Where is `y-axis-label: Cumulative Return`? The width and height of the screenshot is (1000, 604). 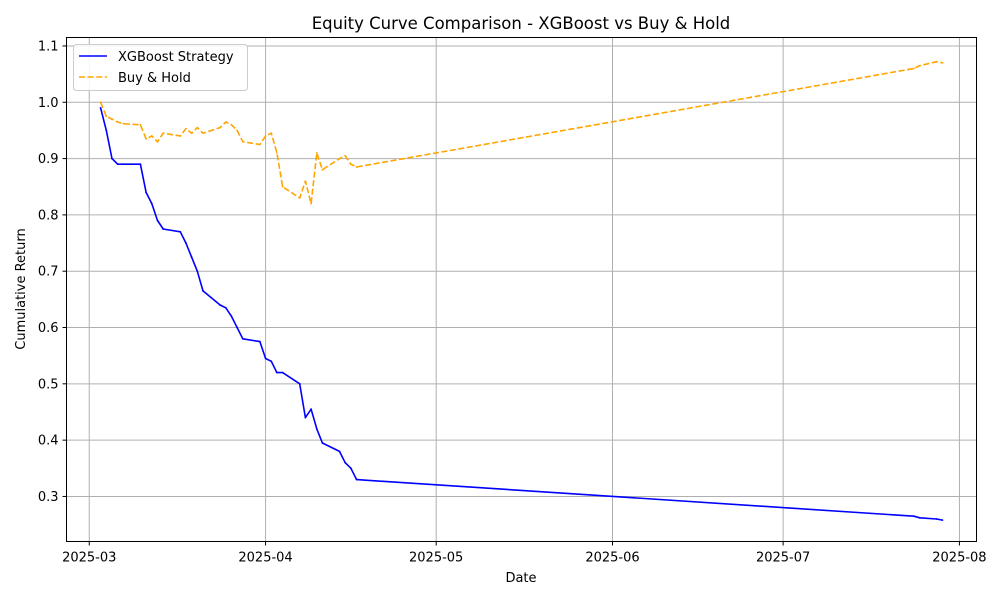
y-axis-label: Cumulative Return is located at coordinates (21, 288).